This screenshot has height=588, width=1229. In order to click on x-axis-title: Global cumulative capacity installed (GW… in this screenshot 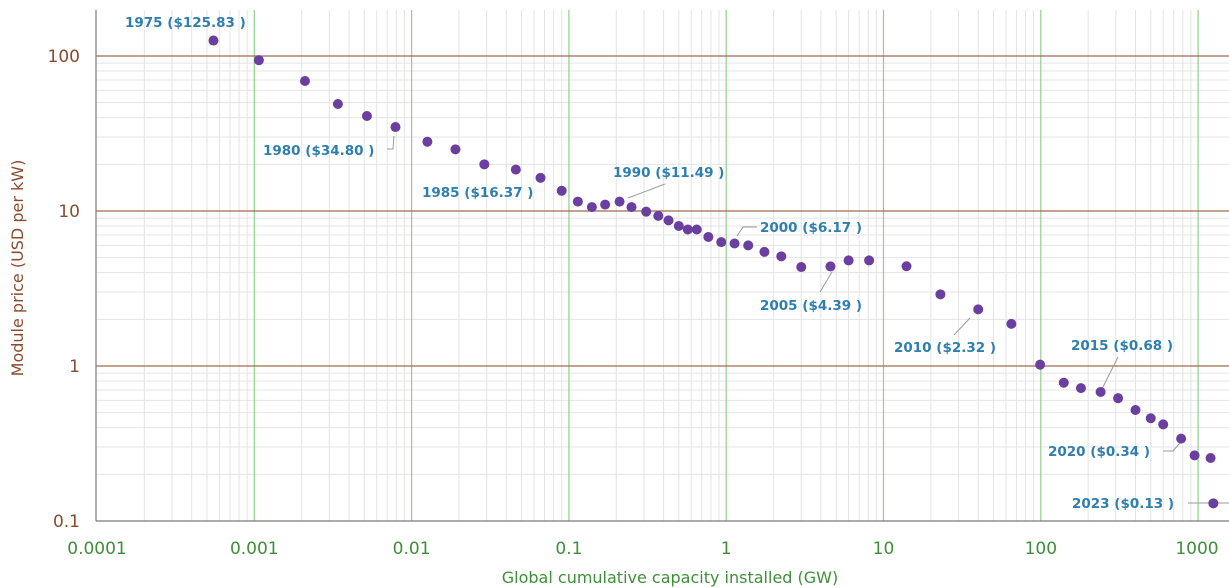, I will do `click(670, 577)`.